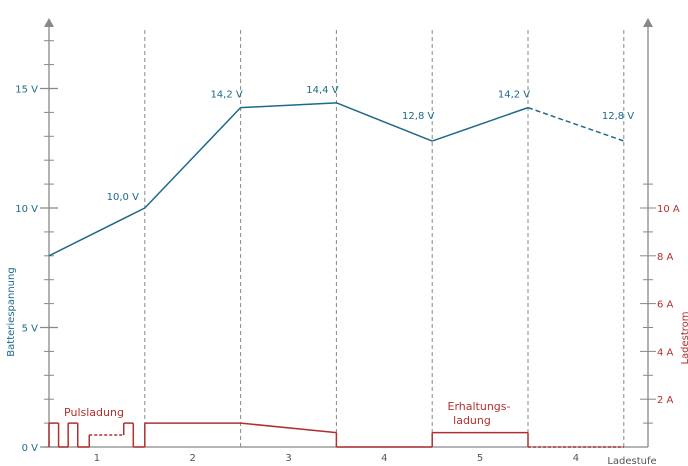 The image size is (688, 466). Describe the element at coordinates (336, 435) in the screenshot. I see `current-series` at that location.